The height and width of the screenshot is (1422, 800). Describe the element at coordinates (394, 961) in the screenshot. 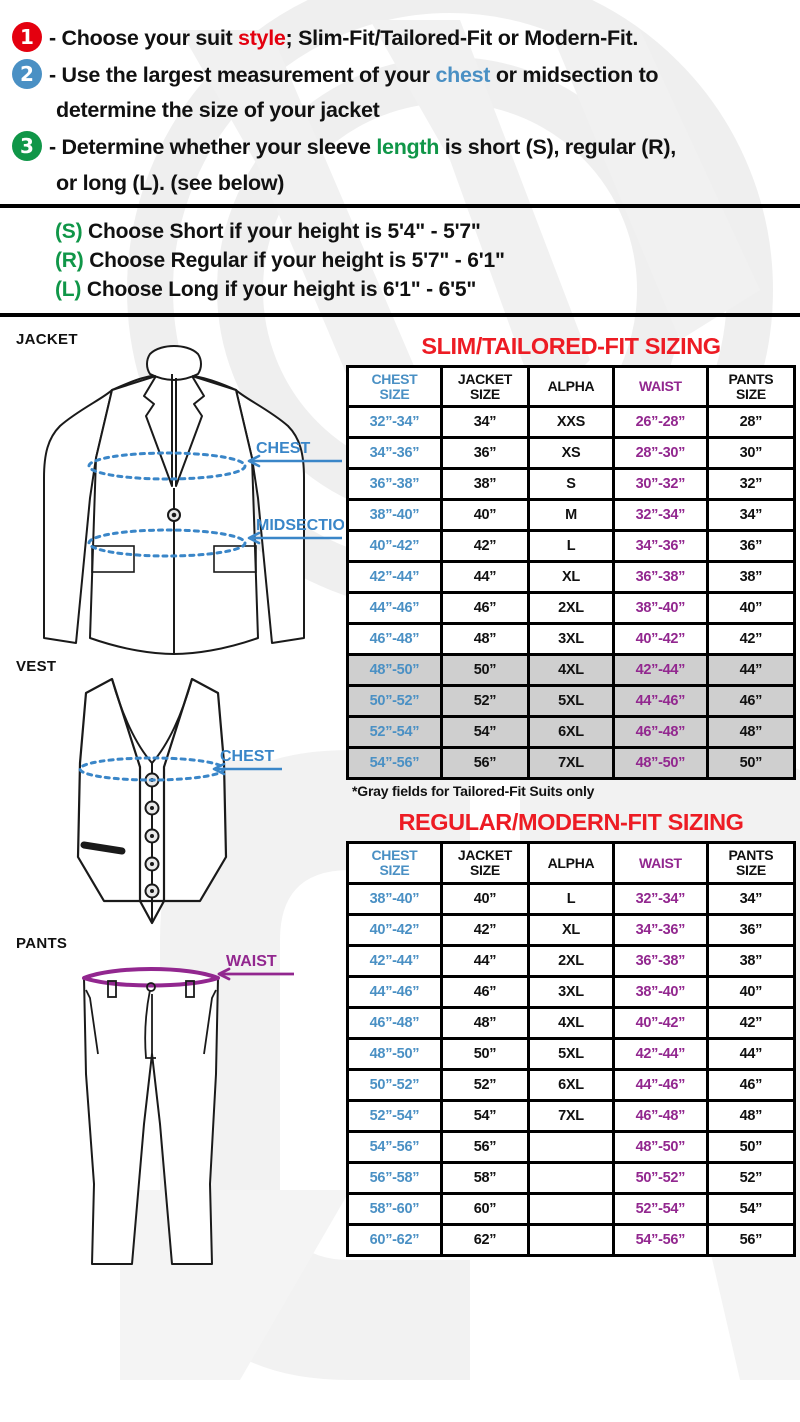

I see `cell-chest-size: 42”-44”` at that location.